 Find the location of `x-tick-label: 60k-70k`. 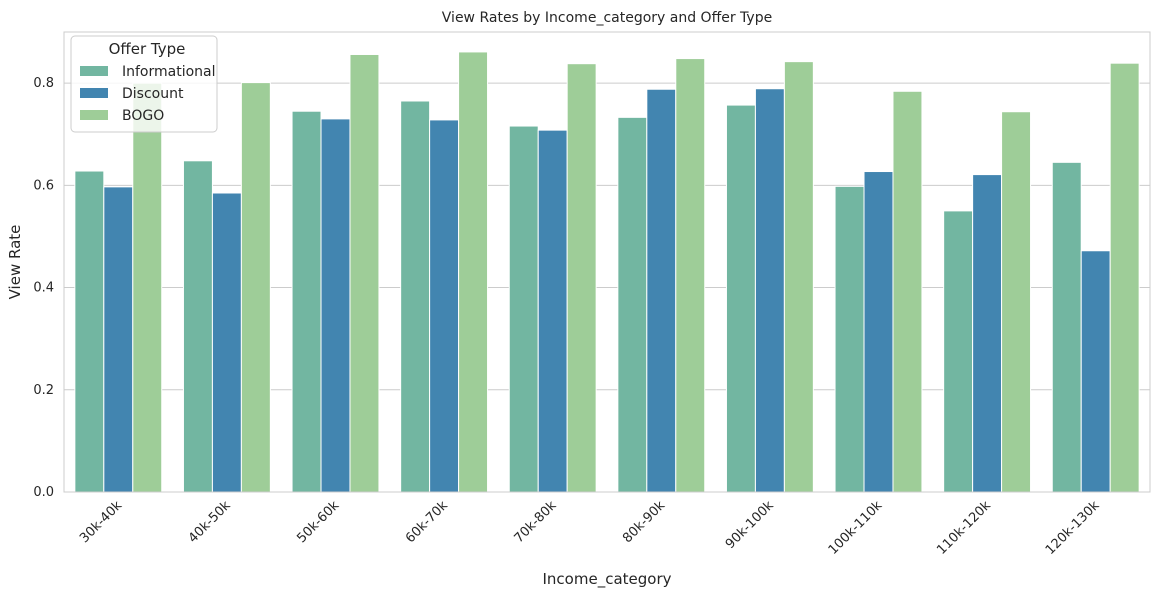

x-tick-label: 60k-70k is located at coordinates (427, 522).